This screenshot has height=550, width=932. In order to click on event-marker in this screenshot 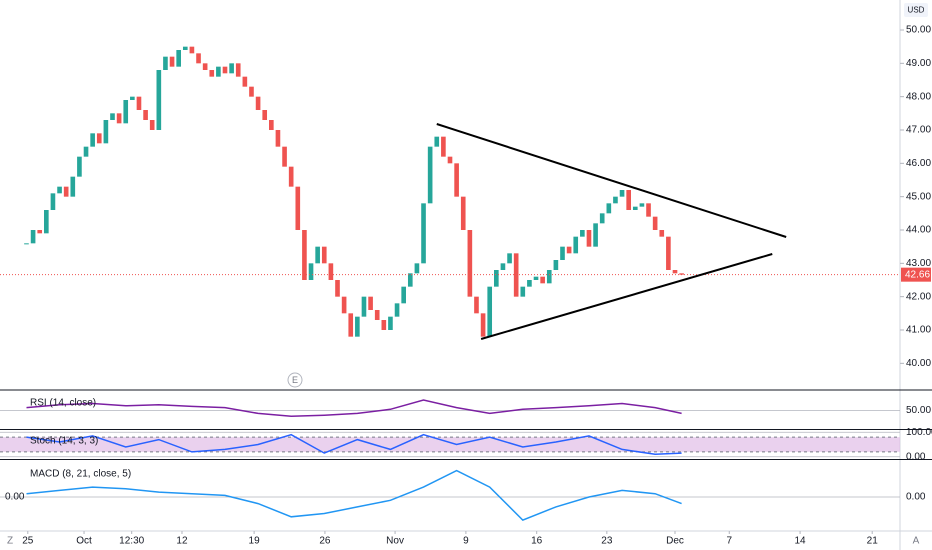, I will do `click(295, 380)`.